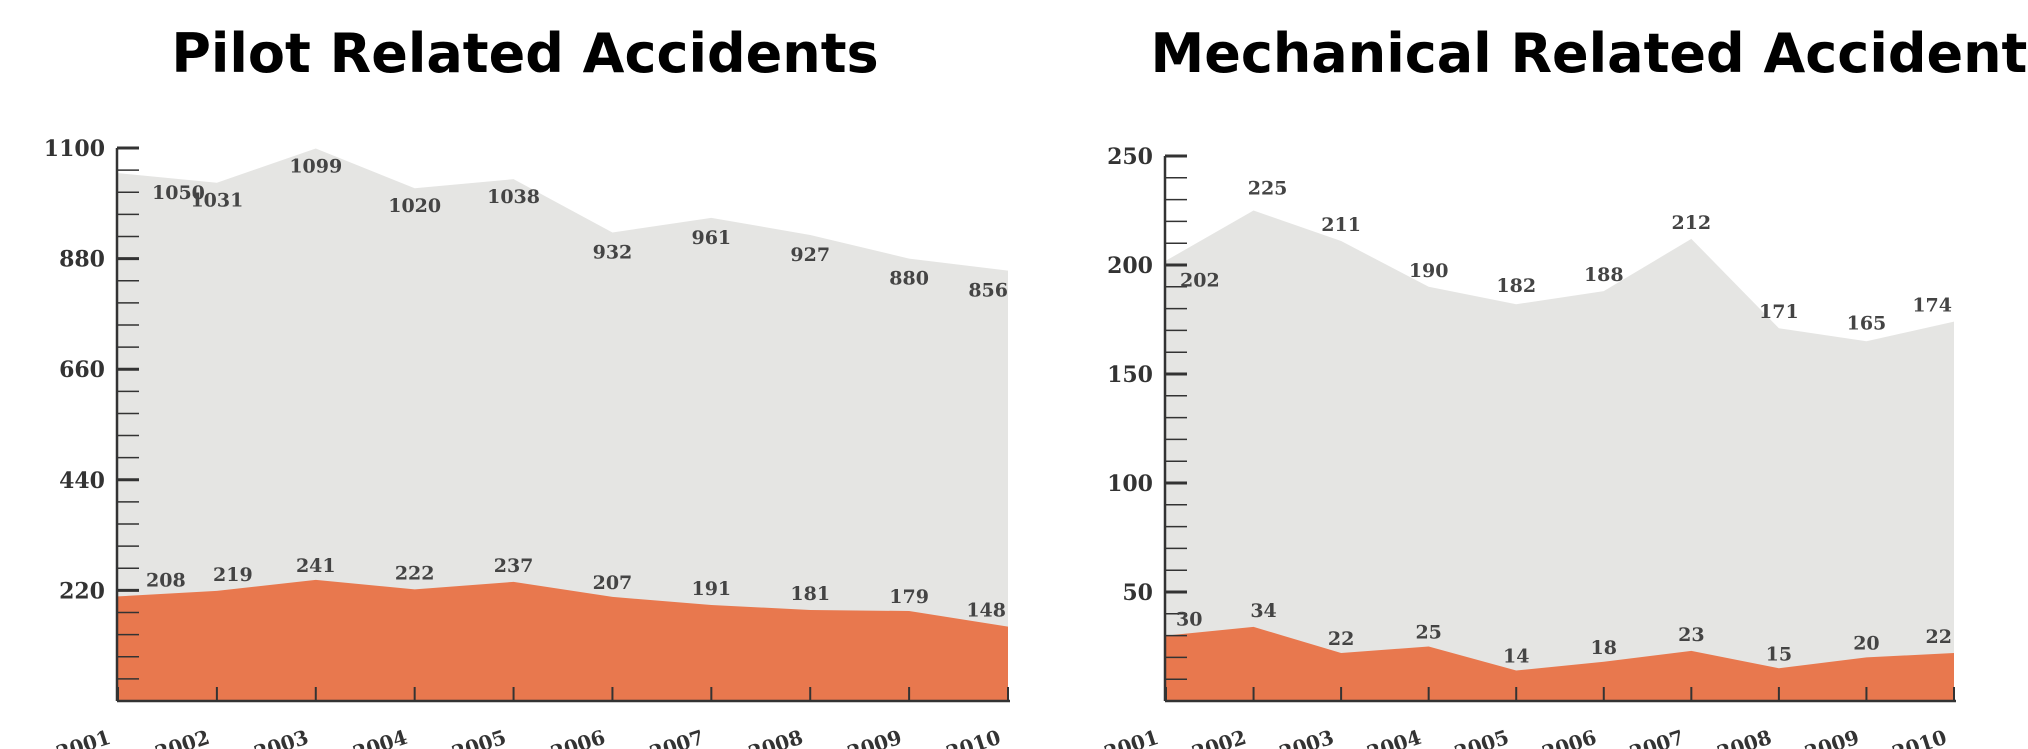 This screenshot has height=749, width=2028. I want to click on pilot-related-area, so click(563, 640).